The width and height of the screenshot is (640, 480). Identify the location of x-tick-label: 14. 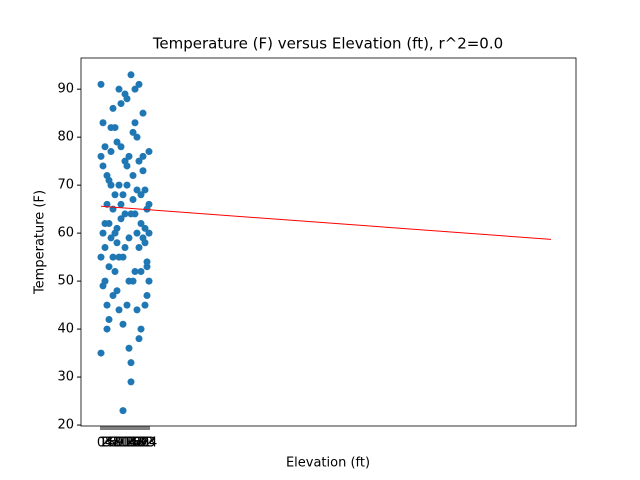
(129, 443).